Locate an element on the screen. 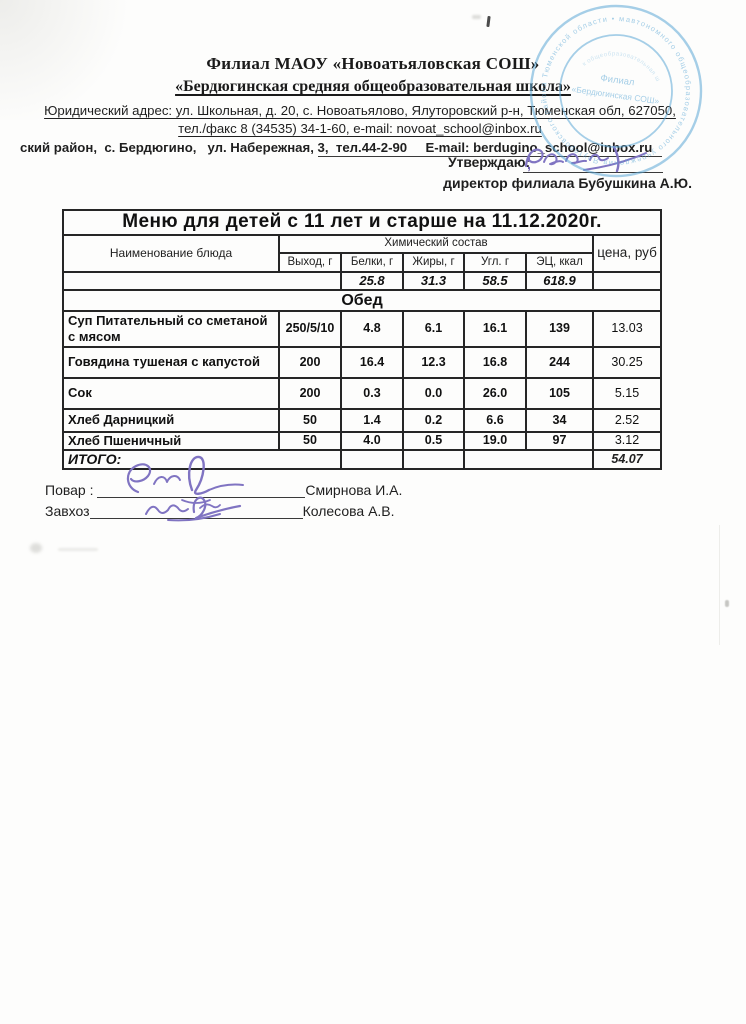 Image resolution: width=746 pixels, height=1024 pixels. branch-address-left: ский район, с. Бердюгино, is located at coordinates (114, 147).